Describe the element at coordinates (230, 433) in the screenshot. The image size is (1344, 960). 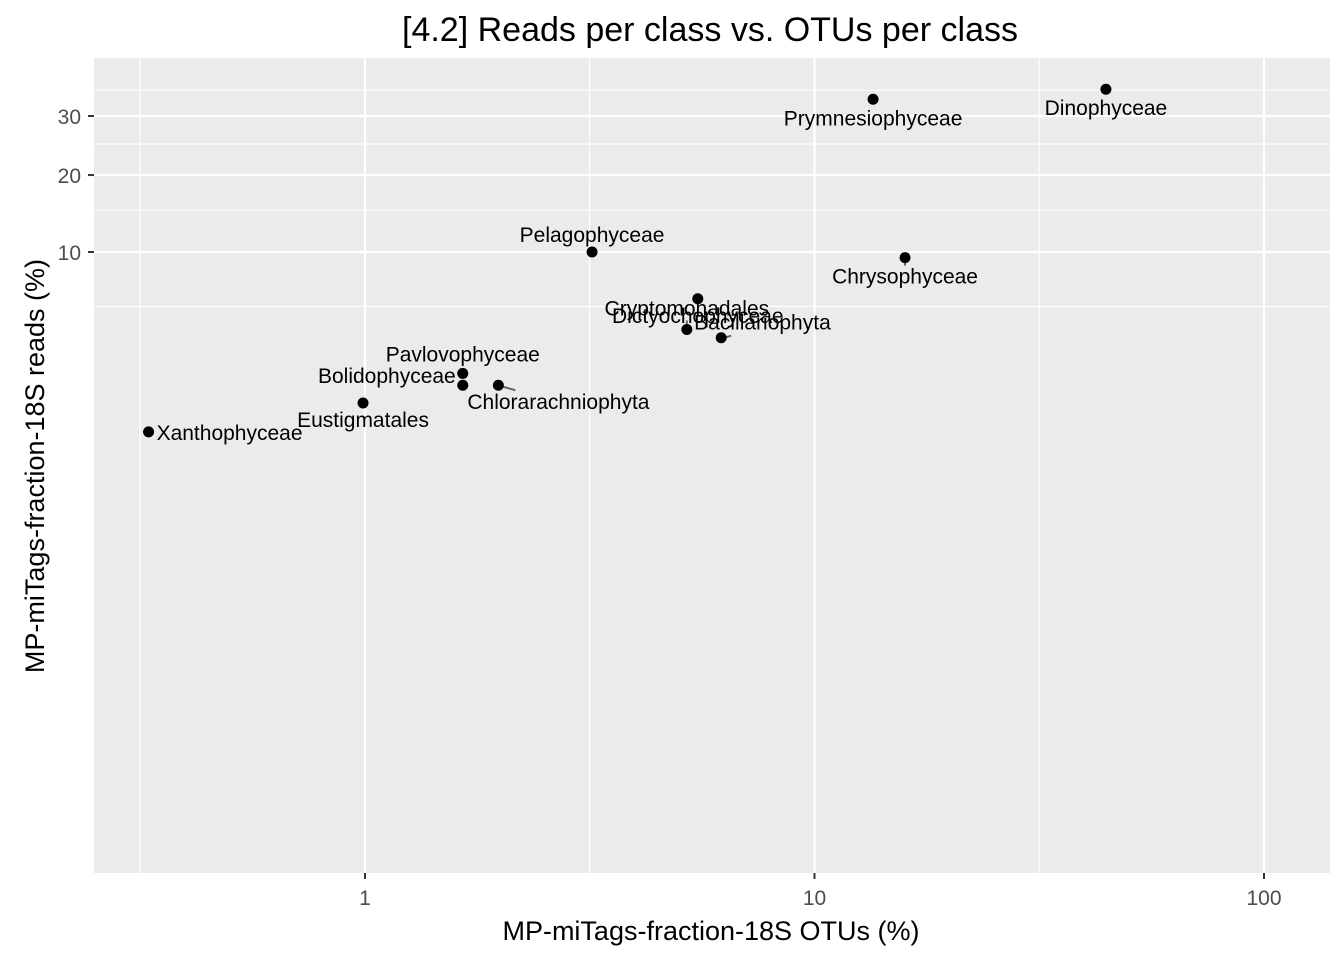
I see `point-label: Xanthophyceae` at that location.